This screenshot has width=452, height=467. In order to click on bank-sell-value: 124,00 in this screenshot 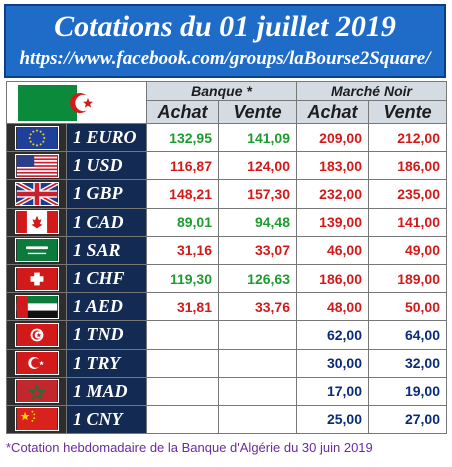, I will do `click(257, 166)`.